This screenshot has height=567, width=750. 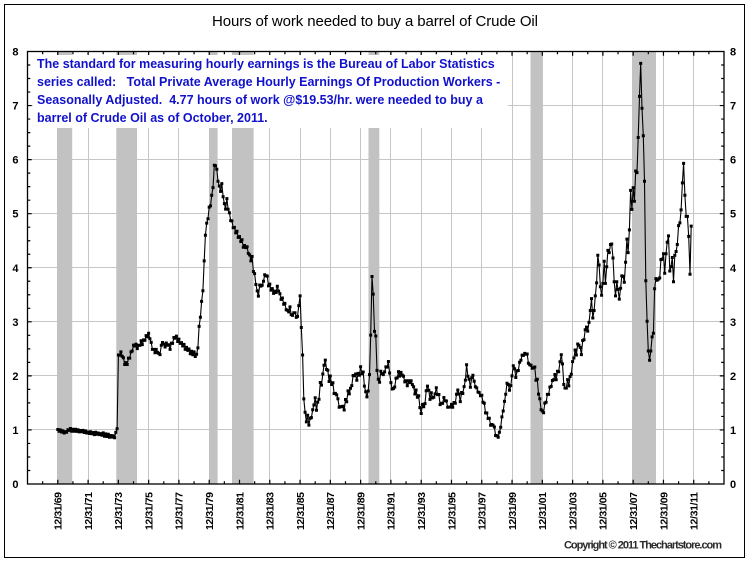 What do you see at coordinates (573, 511) in the screenshot?
I see `svg-text: 12/31/03` at bounding box center [573, 511].